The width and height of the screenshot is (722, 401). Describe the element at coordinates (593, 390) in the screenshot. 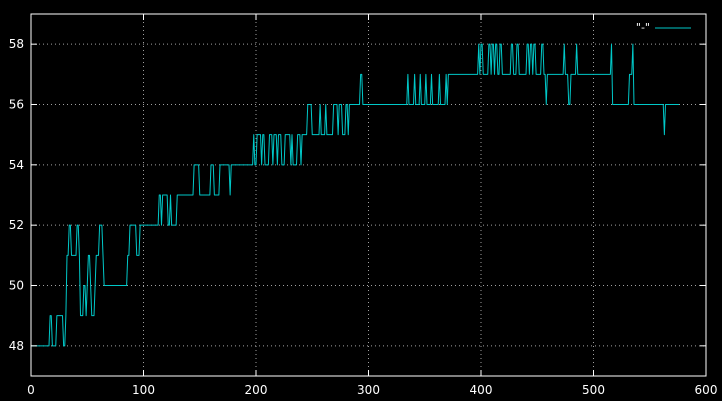

I see `x-tick-label: 500` at that location.